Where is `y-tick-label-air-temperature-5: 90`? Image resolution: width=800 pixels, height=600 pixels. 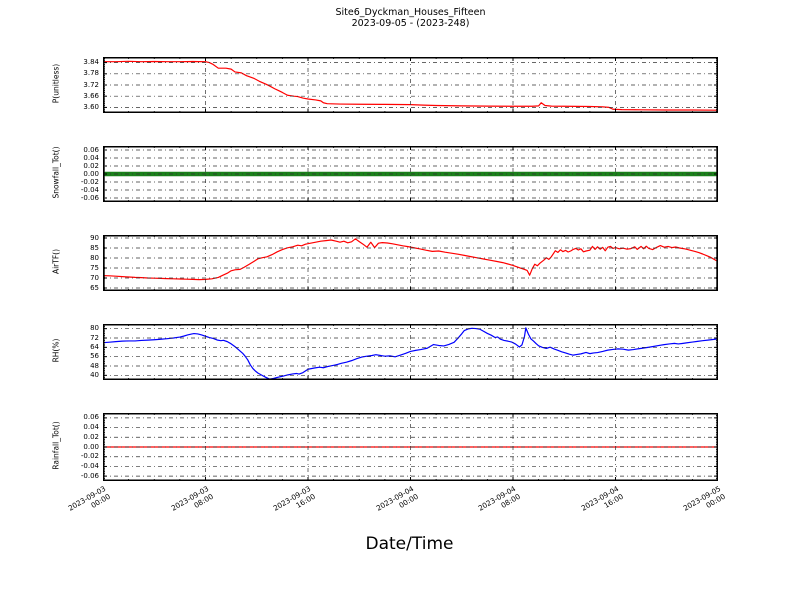 y-tick-label-air-temperature-5: 90 is located at coordinates (94, 237).